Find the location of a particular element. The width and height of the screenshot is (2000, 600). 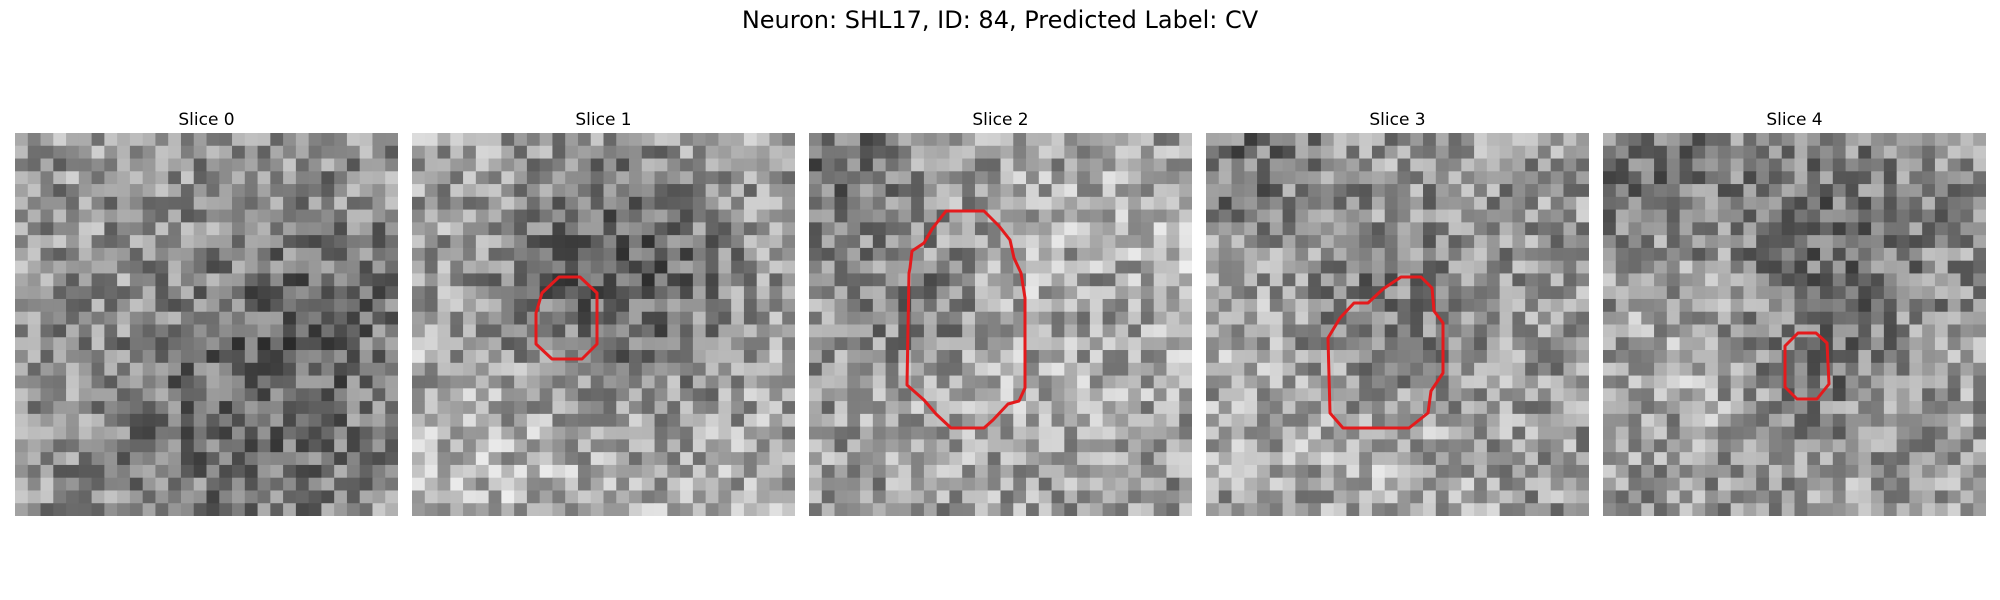

slice-panel-2: Slice 2 is located at coordinates (1000, 312).